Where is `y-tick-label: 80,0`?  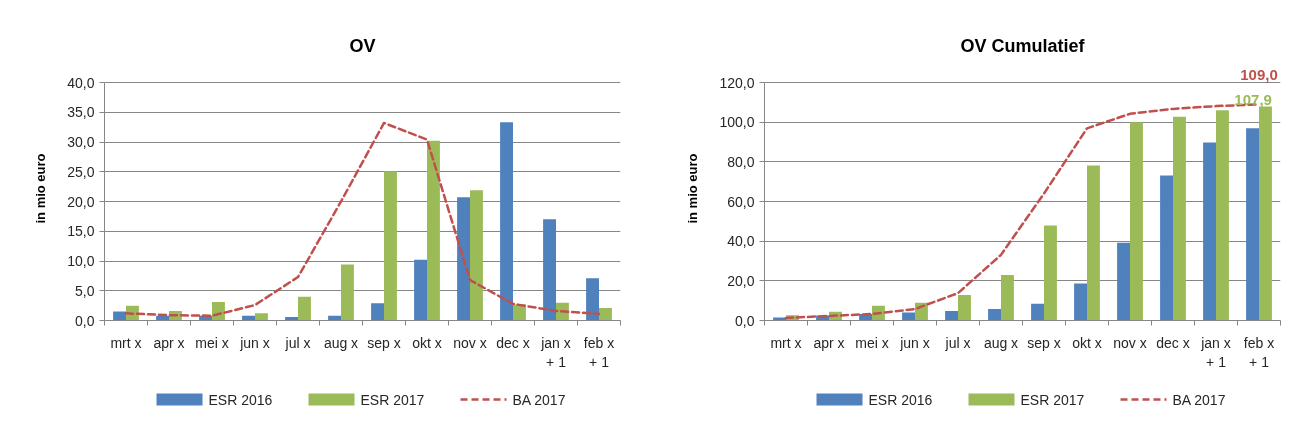
y-tick-label: 80,0 is located at coordinates (741, 161).